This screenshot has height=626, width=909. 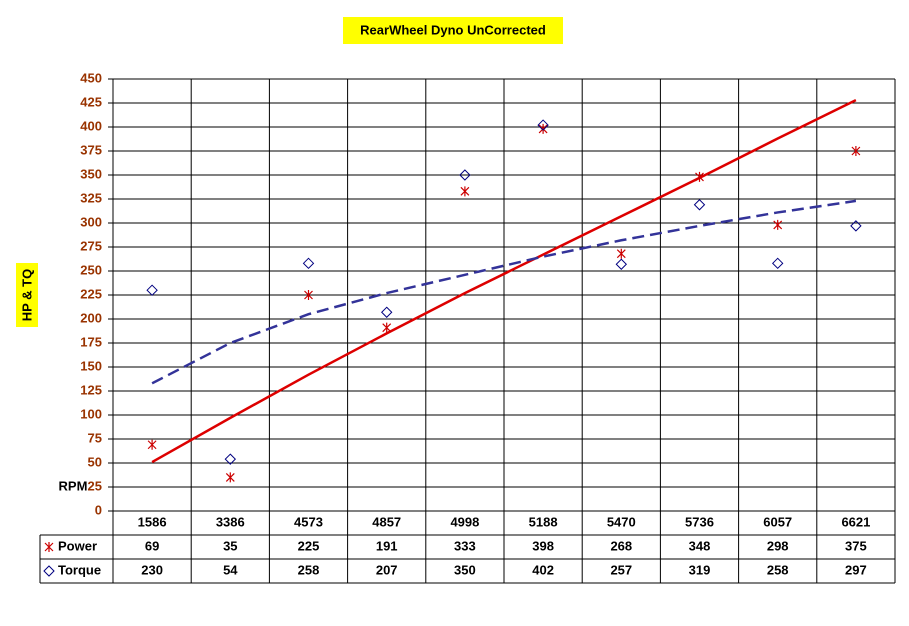 I want to click on table-value: 257, so click(x=621, y=569).